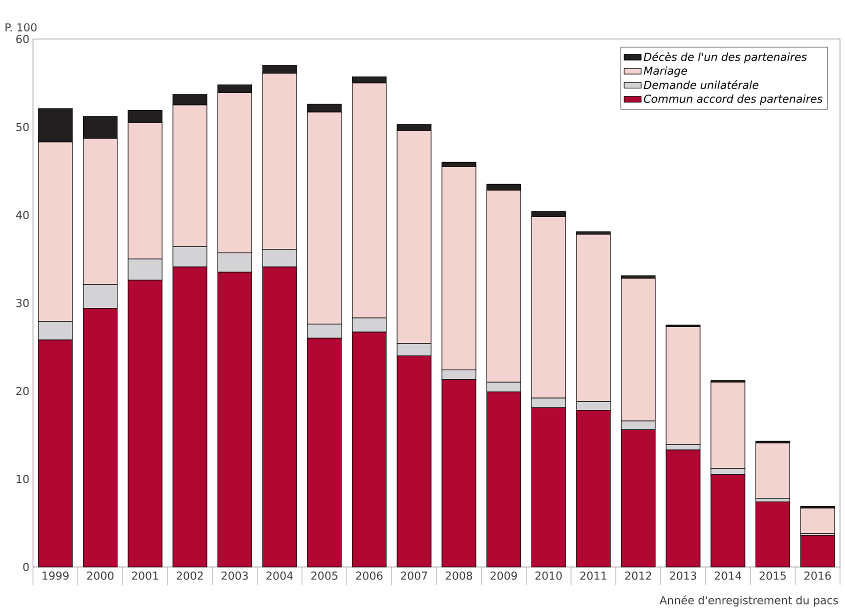 Image resolution: width=845 pixels, height=612 pixels. Describe the element at coordinates (21, 27) in the screenshot. I see `y-axis-title: P. 100` at that location.